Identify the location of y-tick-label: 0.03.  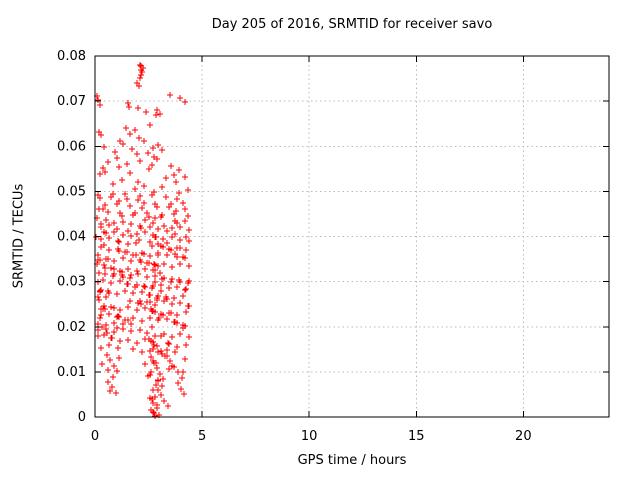
(71, 282).